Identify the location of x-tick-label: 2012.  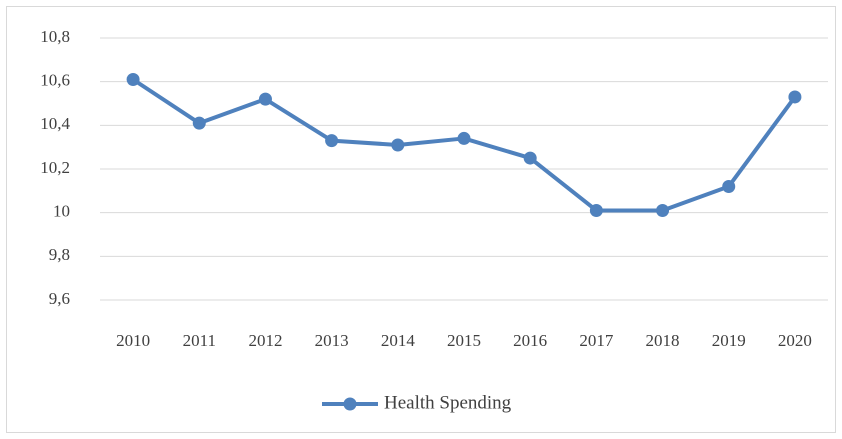
(265, 340).